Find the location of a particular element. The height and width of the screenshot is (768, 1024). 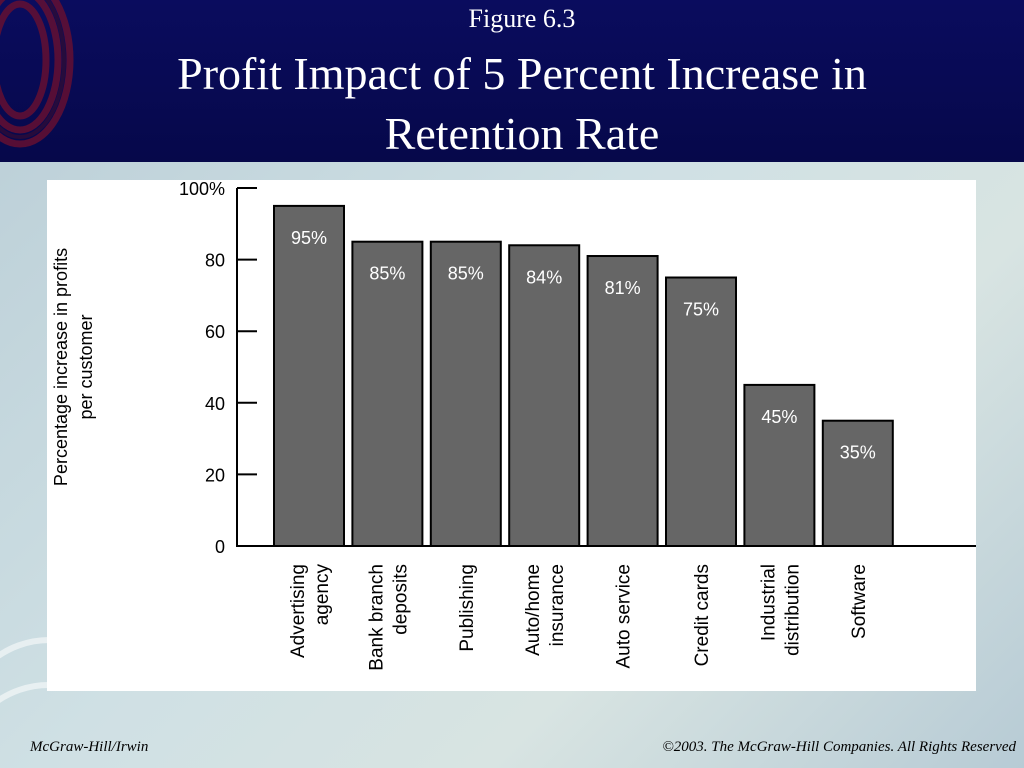

category-label: distribution is located at coordinates (792, 610).